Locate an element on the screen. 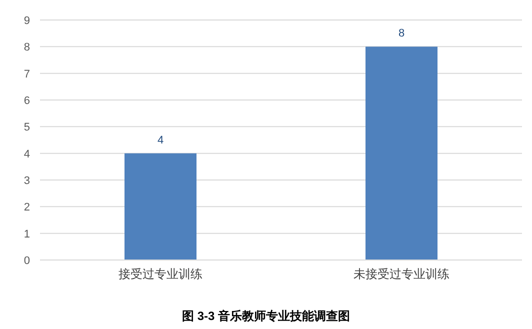  y-tick-label: 4 is located at coordinates (27, 154).